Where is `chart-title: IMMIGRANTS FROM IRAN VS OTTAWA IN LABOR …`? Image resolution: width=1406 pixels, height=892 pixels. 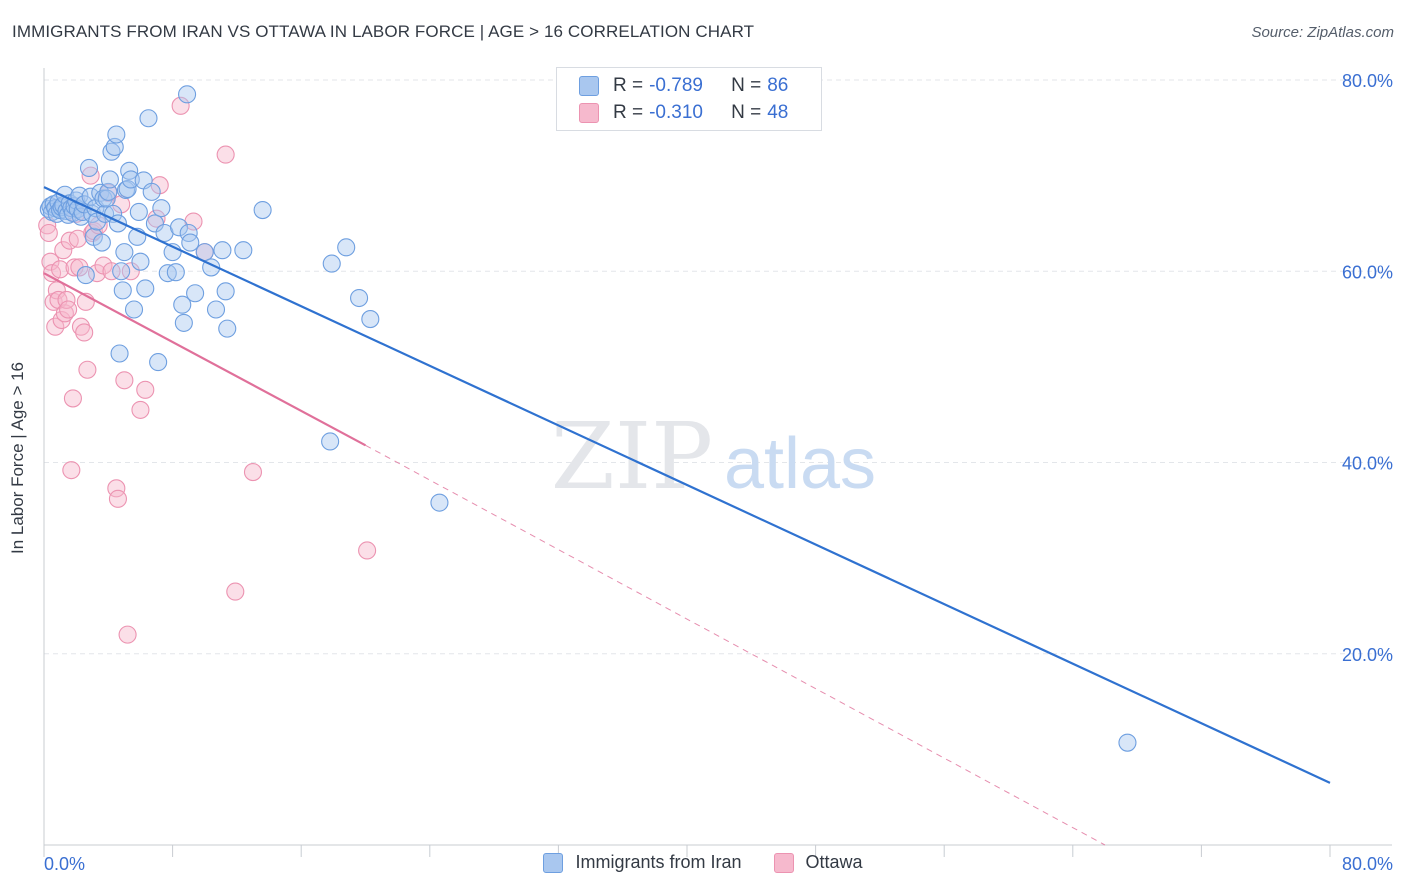
chart-title: IMMIGRANTS FROM IRAN VS OTTAWA IN LABOR … is located at coordinates (383, 31).